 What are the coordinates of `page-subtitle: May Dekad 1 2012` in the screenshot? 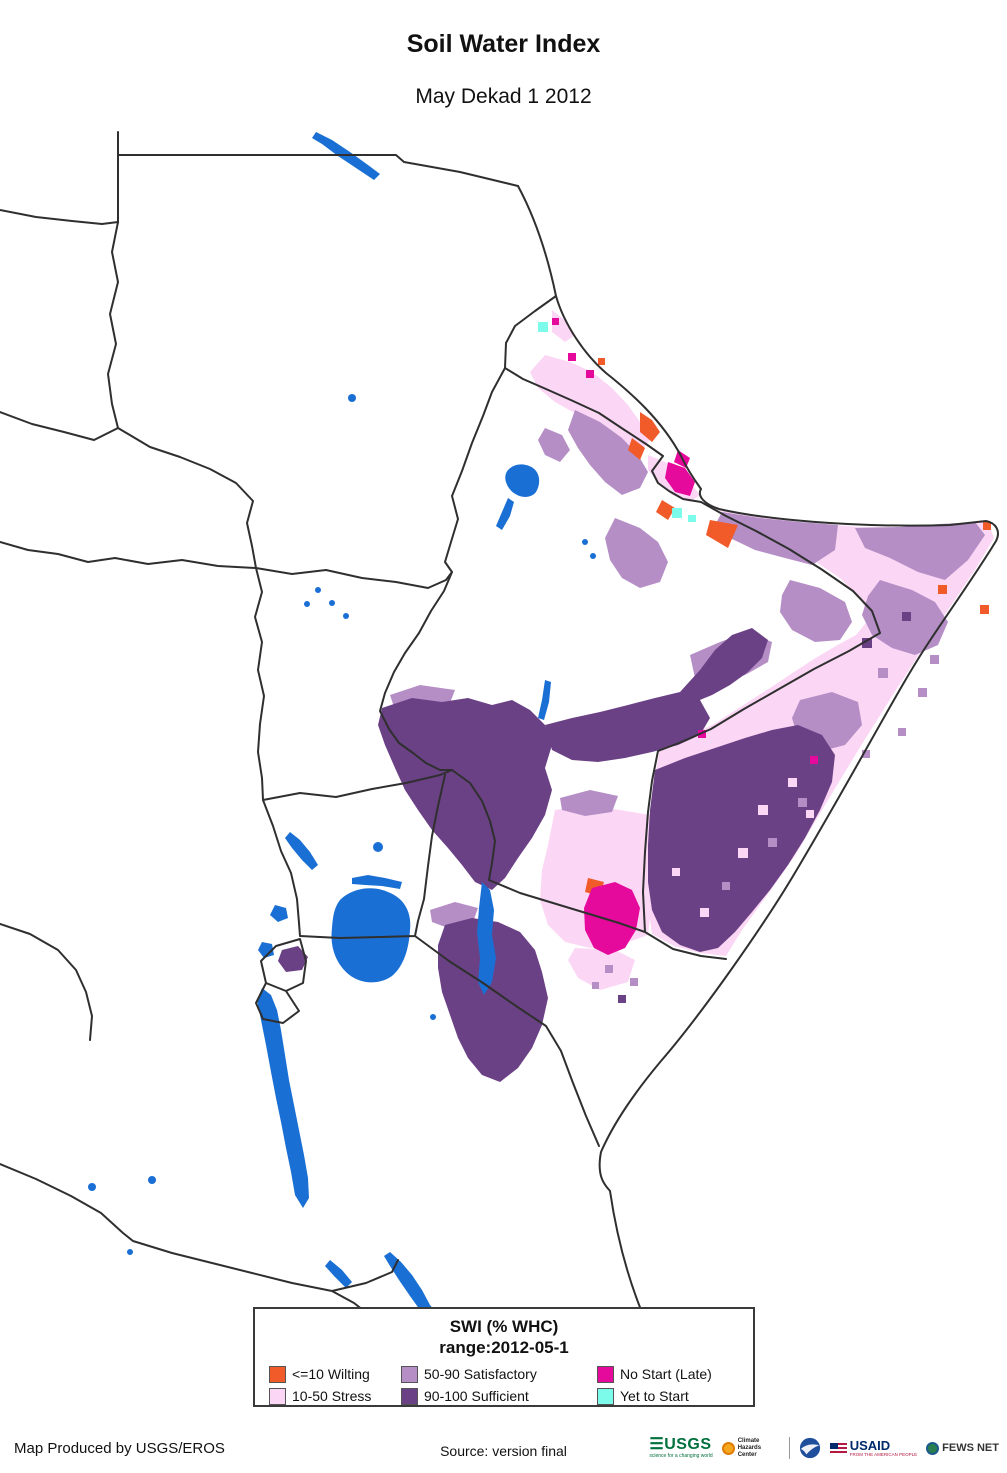 It's located at (503, 96).